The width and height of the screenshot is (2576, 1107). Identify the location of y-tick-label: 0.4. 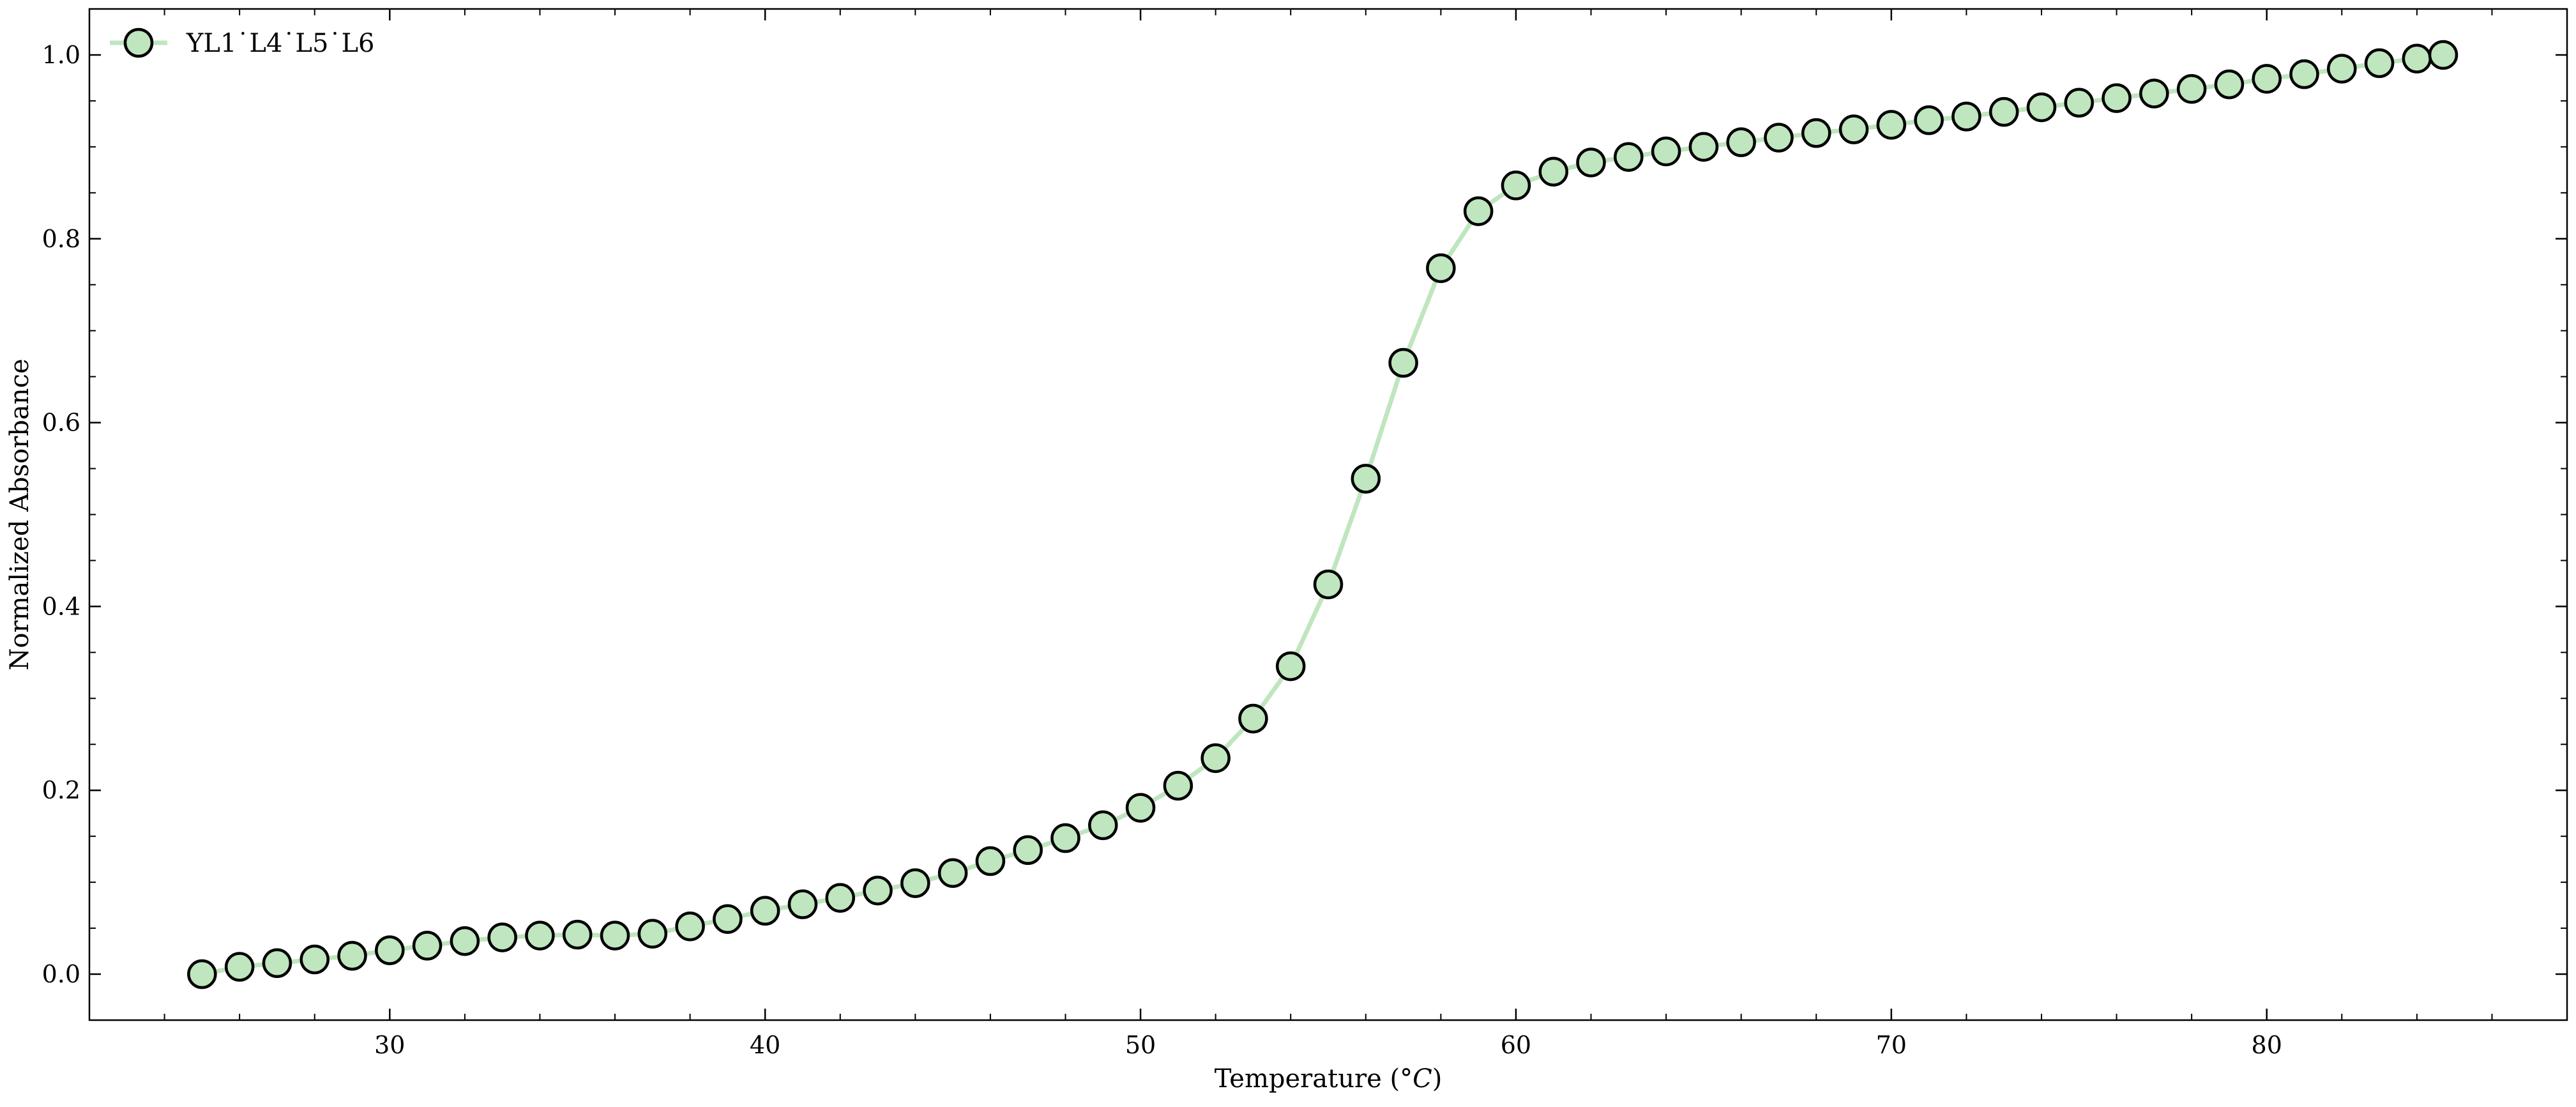
(61, 606).